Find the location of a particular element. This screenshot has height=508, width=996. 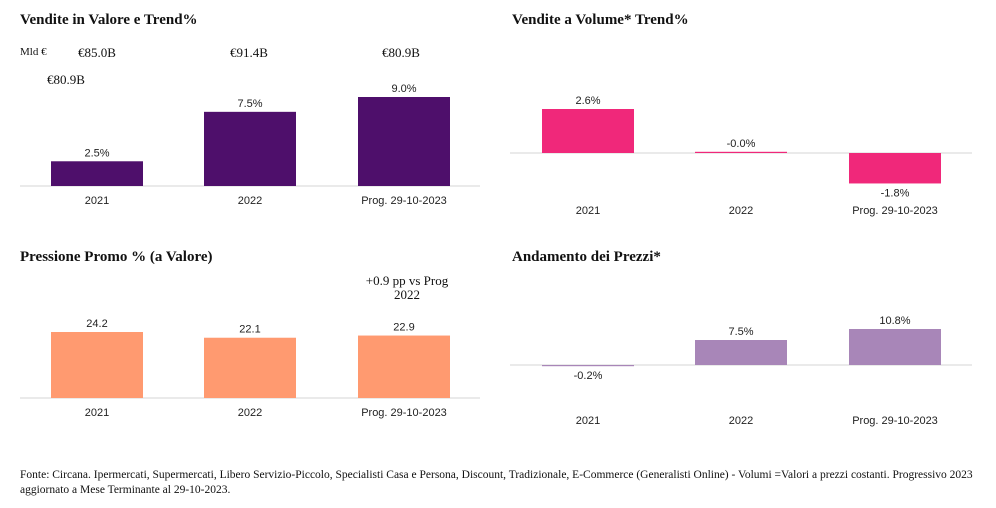

chart-volume: 2.6% 2021 -0.0% 2022 -1.8% Prog. 29-10-2023 is located at coordinates (741, 156).